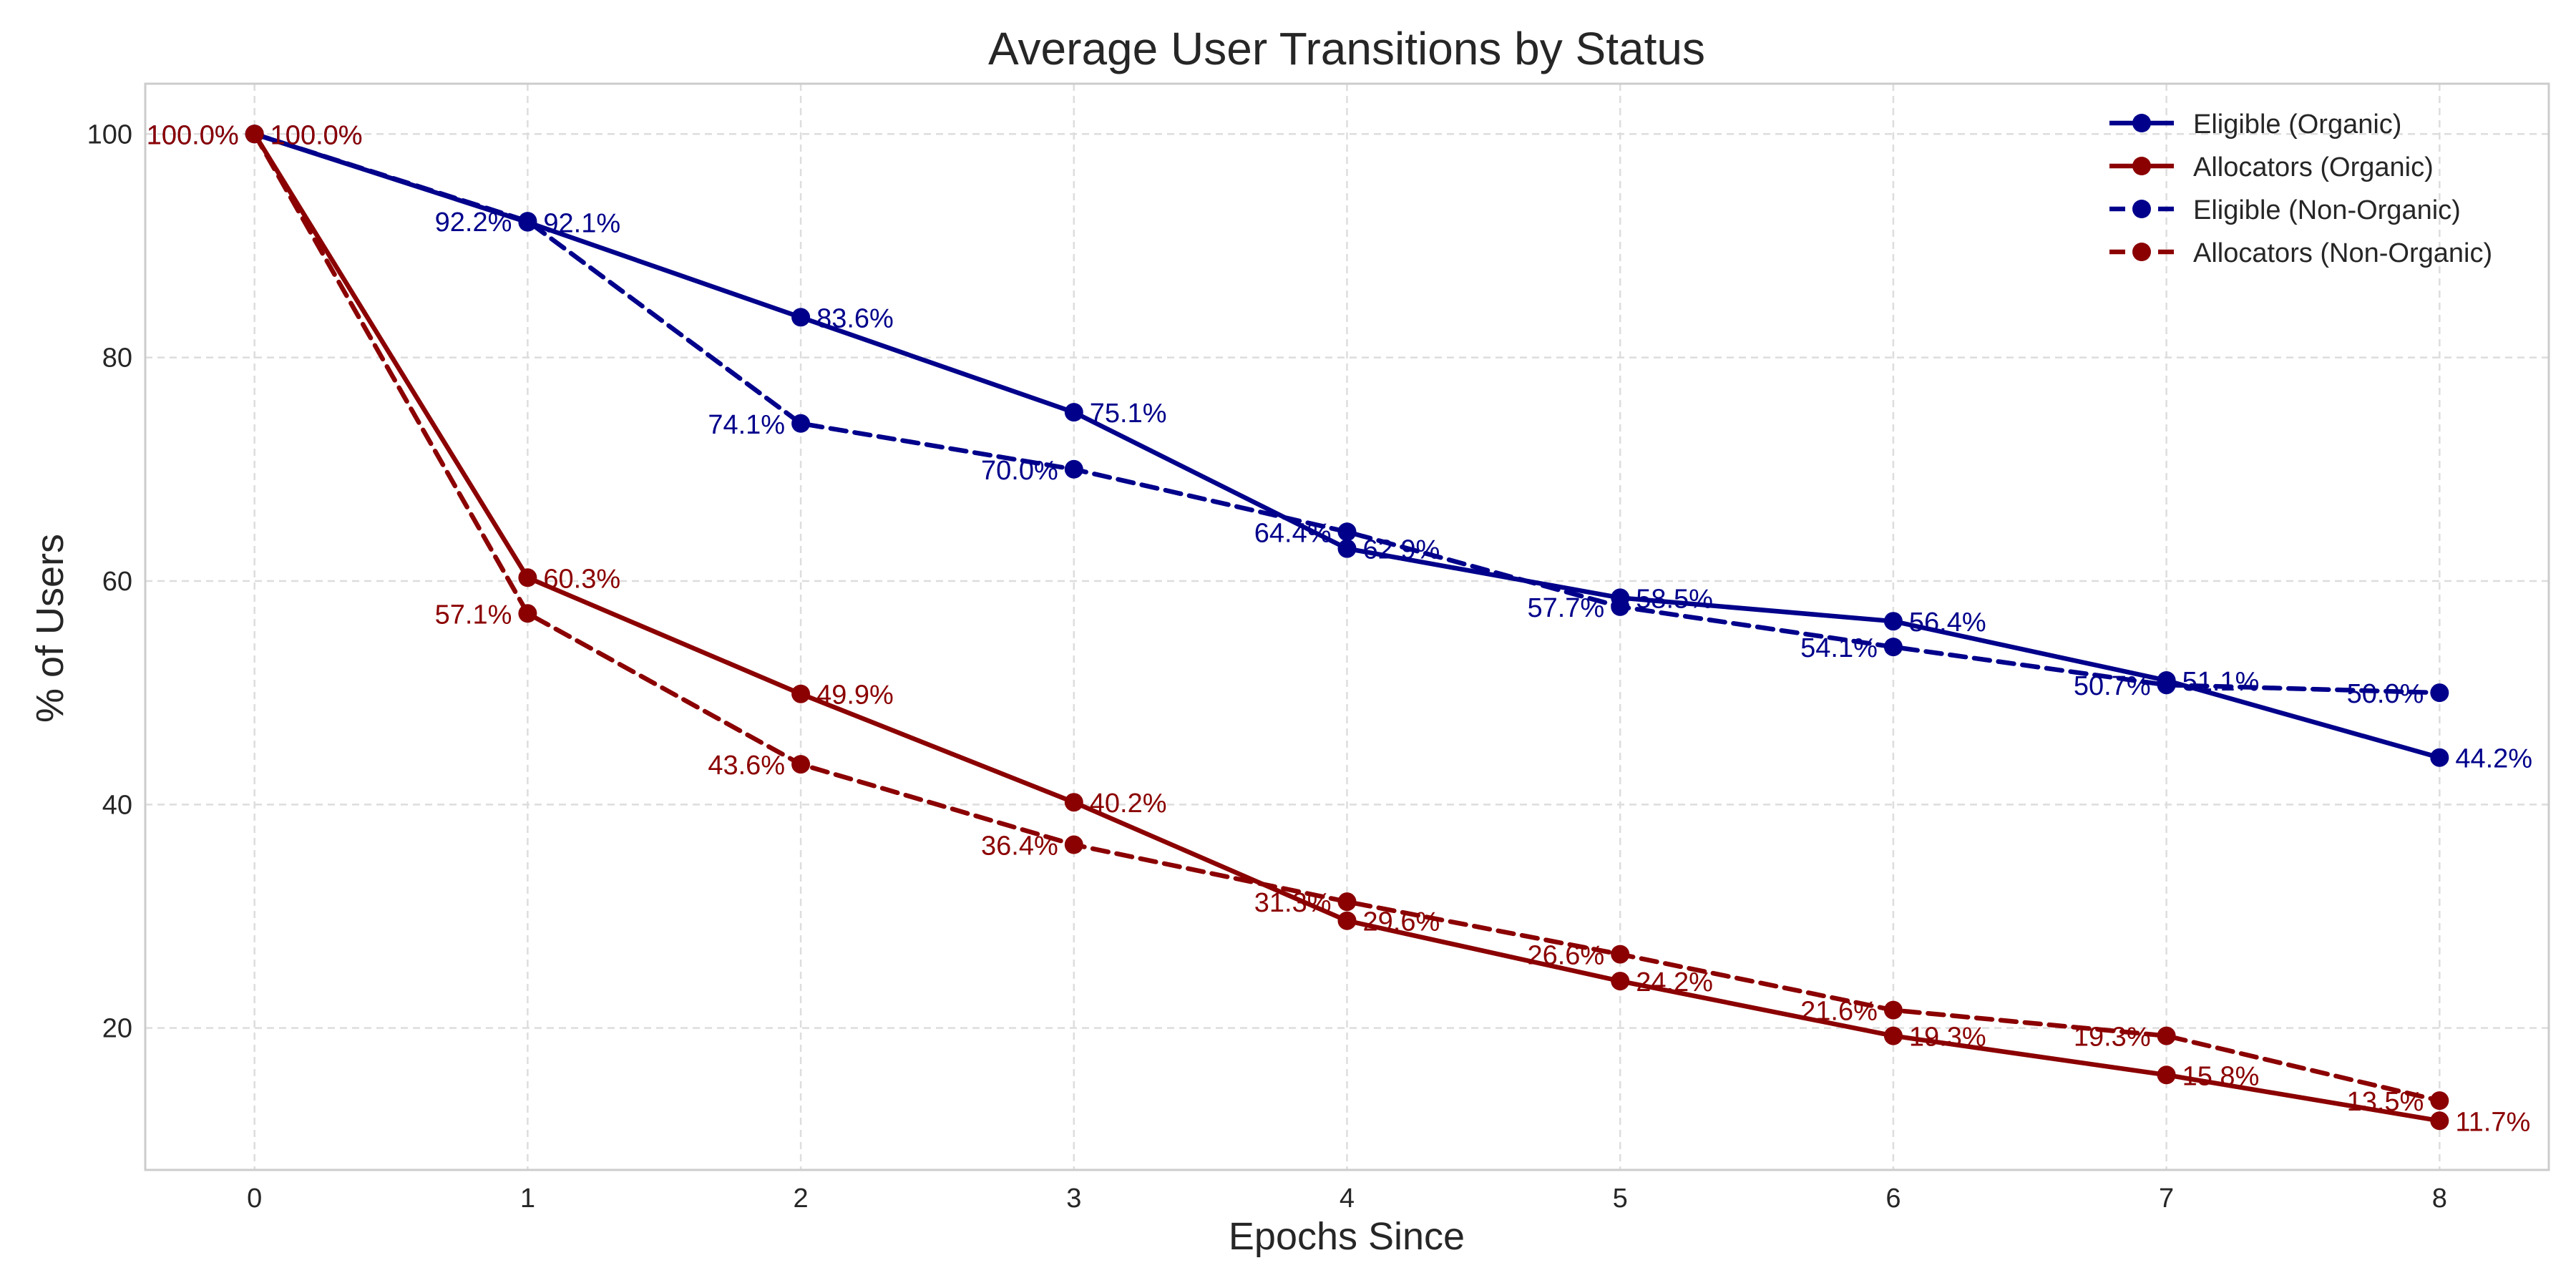 Image resolution: width=2576 pixels, height=1288 pixels. I want to click on data-label: 58.5%, so click(1674, 599).